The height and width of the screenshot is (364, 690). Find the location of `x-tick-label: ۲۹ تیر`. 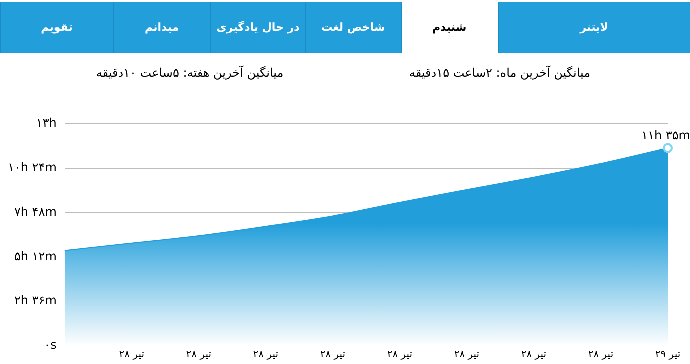

x-tick-label: ۲۹ تیر is located at coordinates (668, 355).